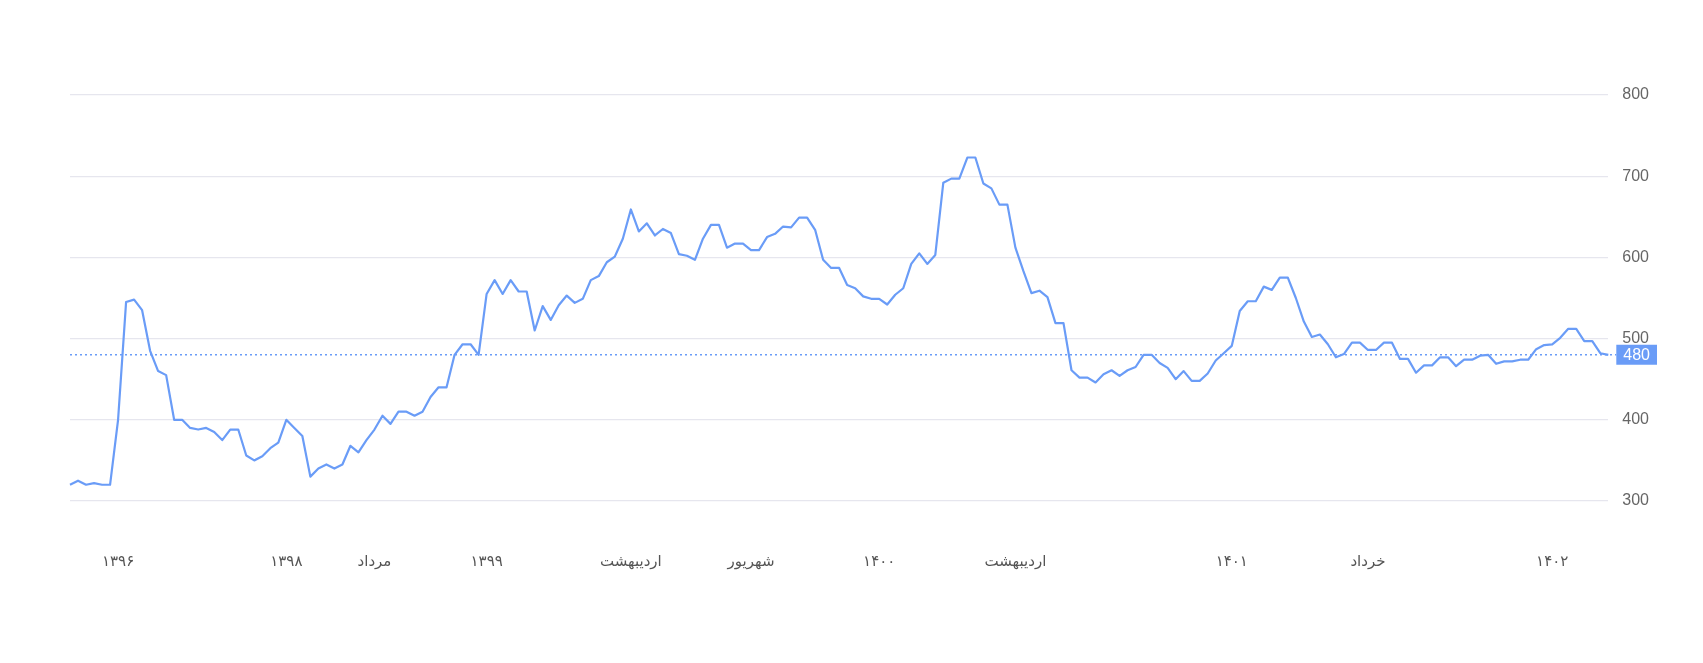  What do you see at coordinates (1636, 256) in the screenshot?
I see `y-tick-label: 600` at bounding box center [1636, 256].